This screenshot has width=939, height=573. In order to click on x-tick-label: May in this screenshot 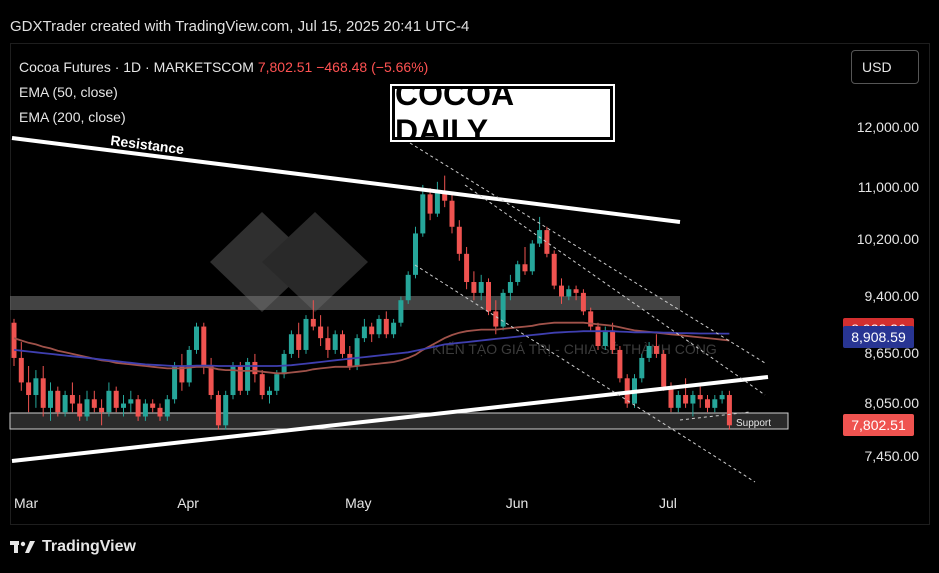, I will do `click(358, 503)`.